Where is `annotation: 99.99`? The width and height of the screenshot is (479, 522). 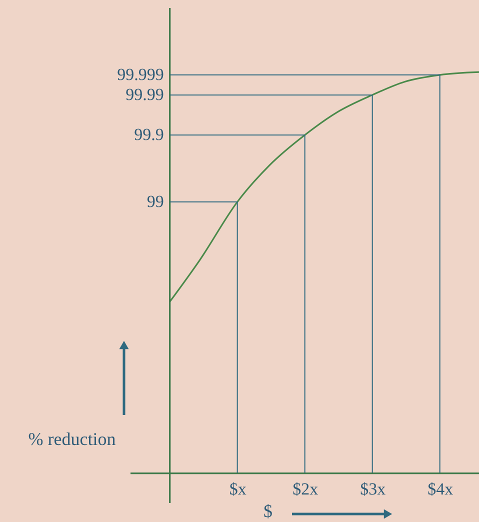 annotation: 99.99 is located at coordinates (145, 94).